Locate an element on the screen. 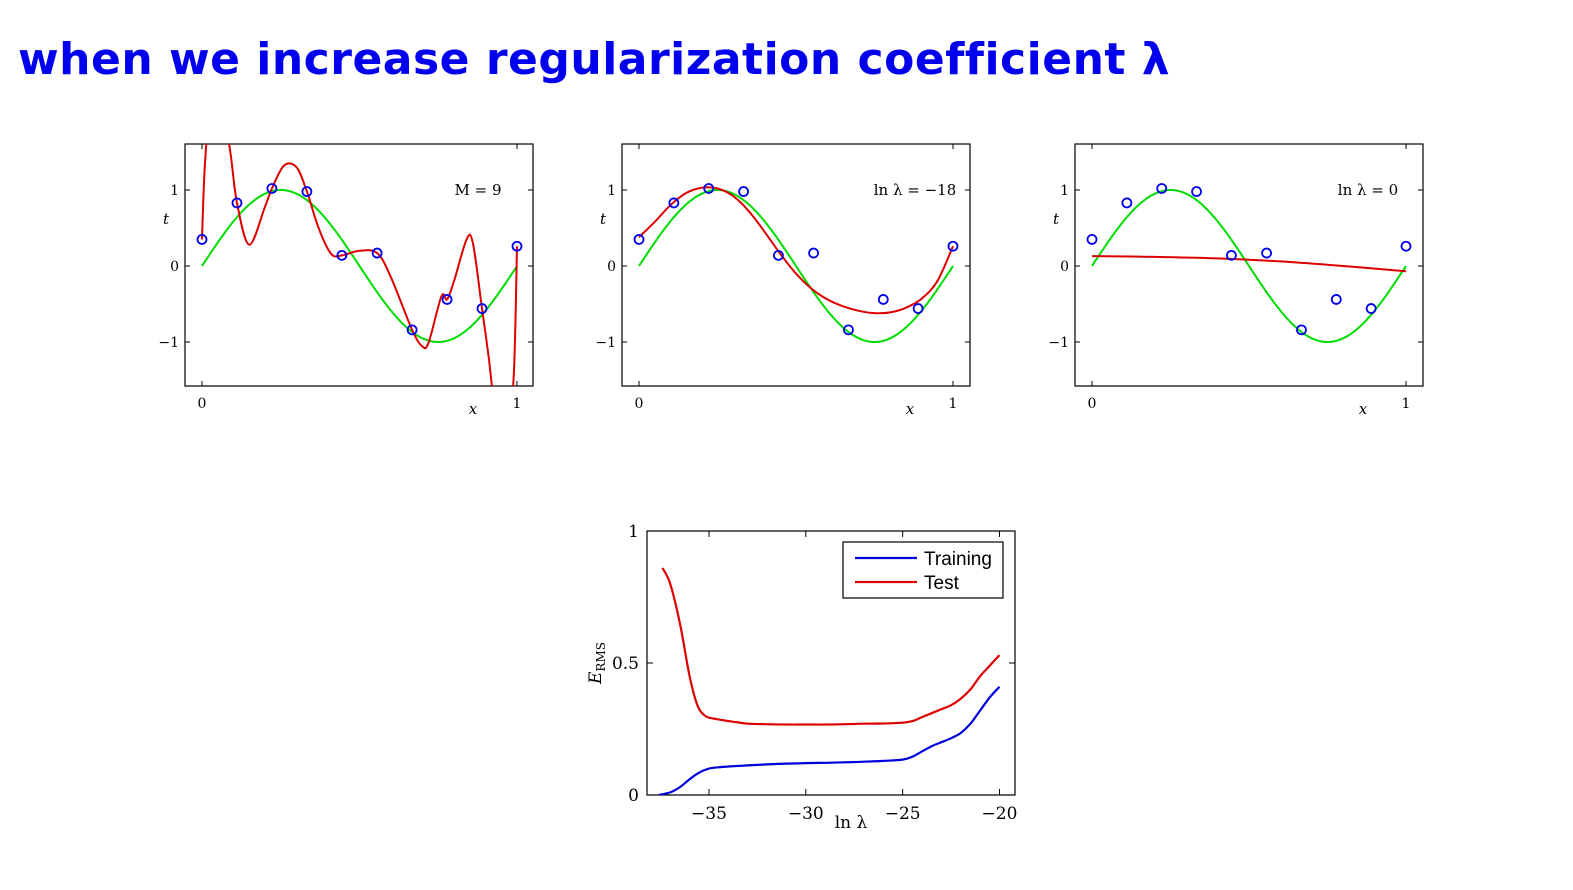  x-tick-label: −25 is located at coordinates (903, 814).